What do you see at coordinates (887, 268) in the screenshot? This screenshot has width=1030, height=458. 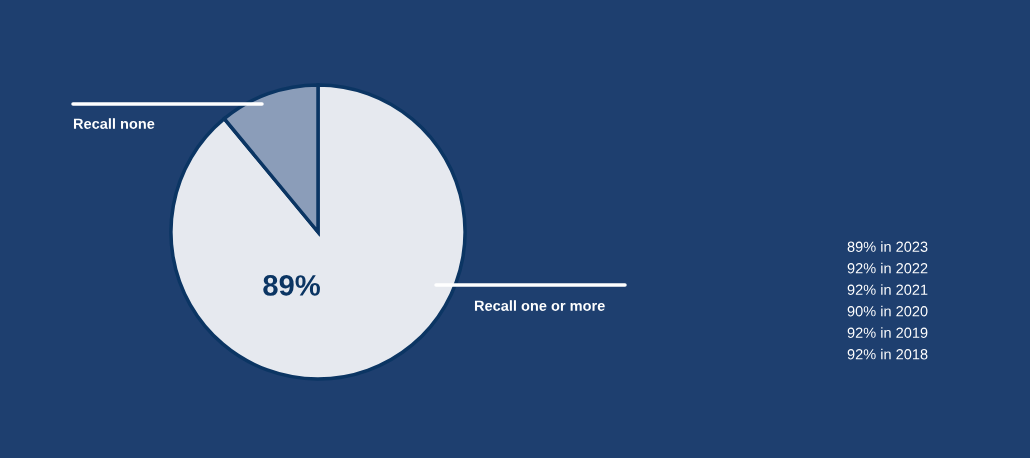 I see `text: 92% in 2022` at bounding box center [887, 268].